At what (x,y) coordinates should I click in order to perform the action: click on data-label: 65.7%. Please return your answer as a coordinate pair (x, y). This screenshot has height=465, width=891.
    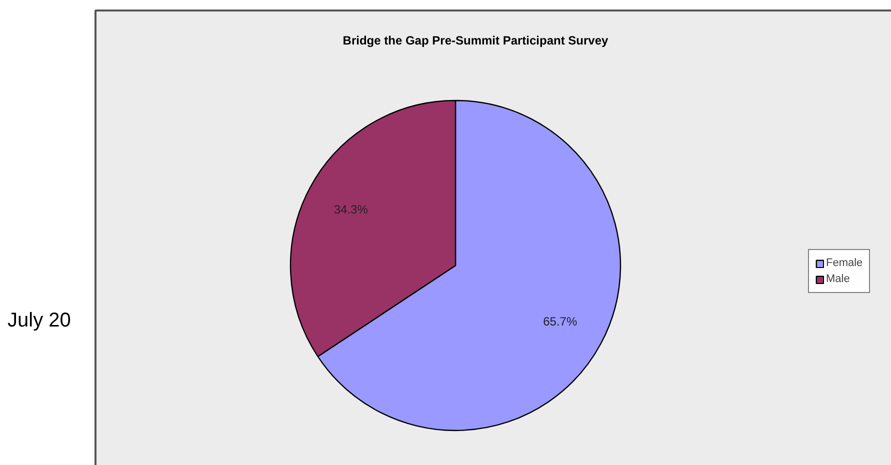
    Looking at the image, I should click on (560, 321).